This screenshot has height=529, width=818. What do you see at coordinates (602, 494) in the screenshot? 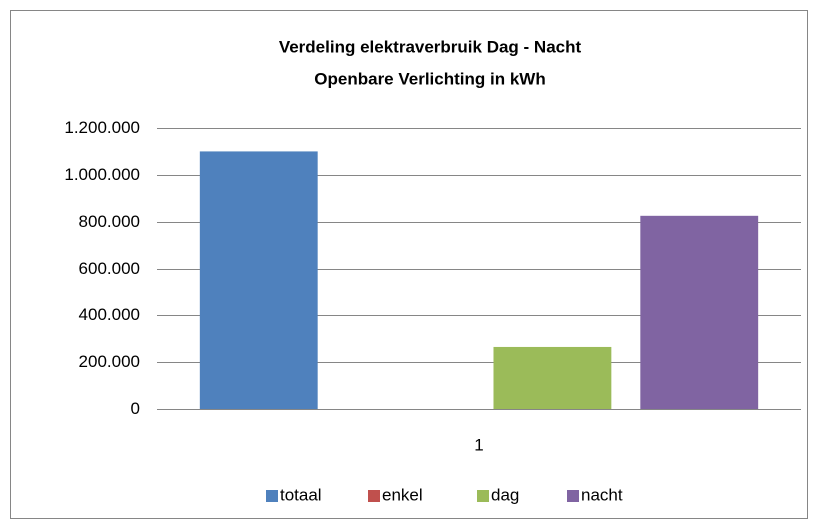
I see `legend-label: nacht` at bounding box center [602, 494].